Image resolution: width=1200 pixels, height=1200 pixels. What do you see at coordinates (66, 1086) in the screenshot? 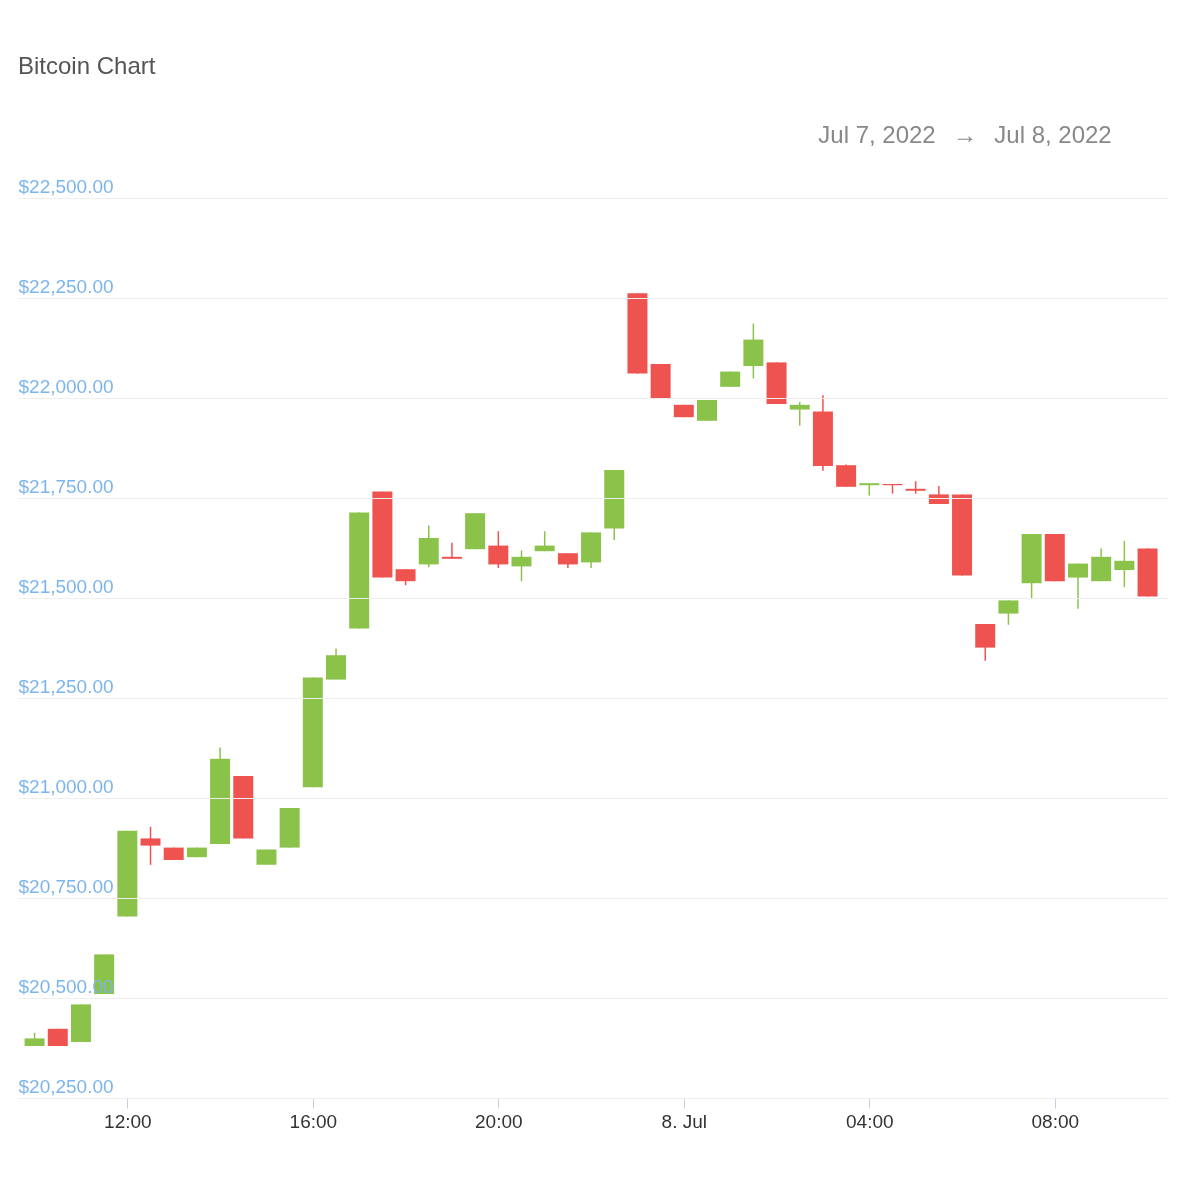
I see `y-tick-label: $20,250.00` at bounding box center [66, 1086].